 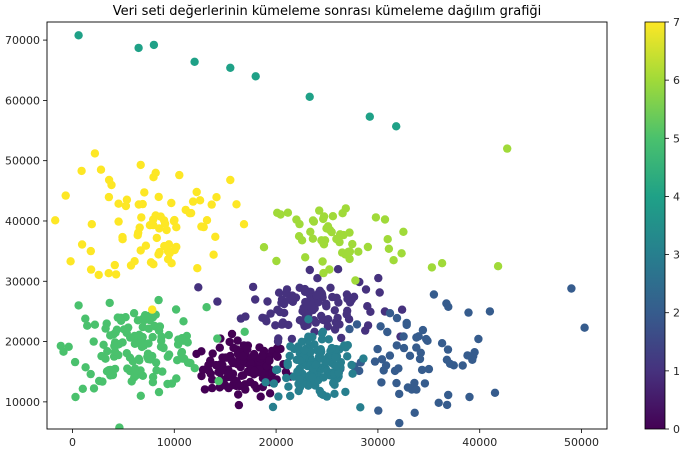 I want to click on colorbar-tick-label: 6, so click(x=676, y=80).